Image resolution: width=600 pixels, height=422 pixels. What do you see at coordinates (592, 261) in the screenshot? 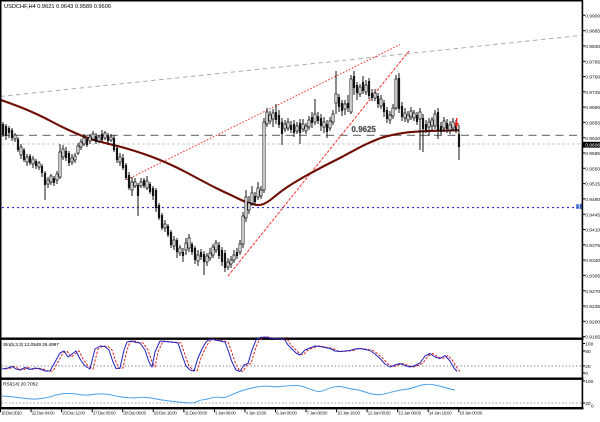
I see `svg-text: 0.9340` at bounding box center [592, 261].